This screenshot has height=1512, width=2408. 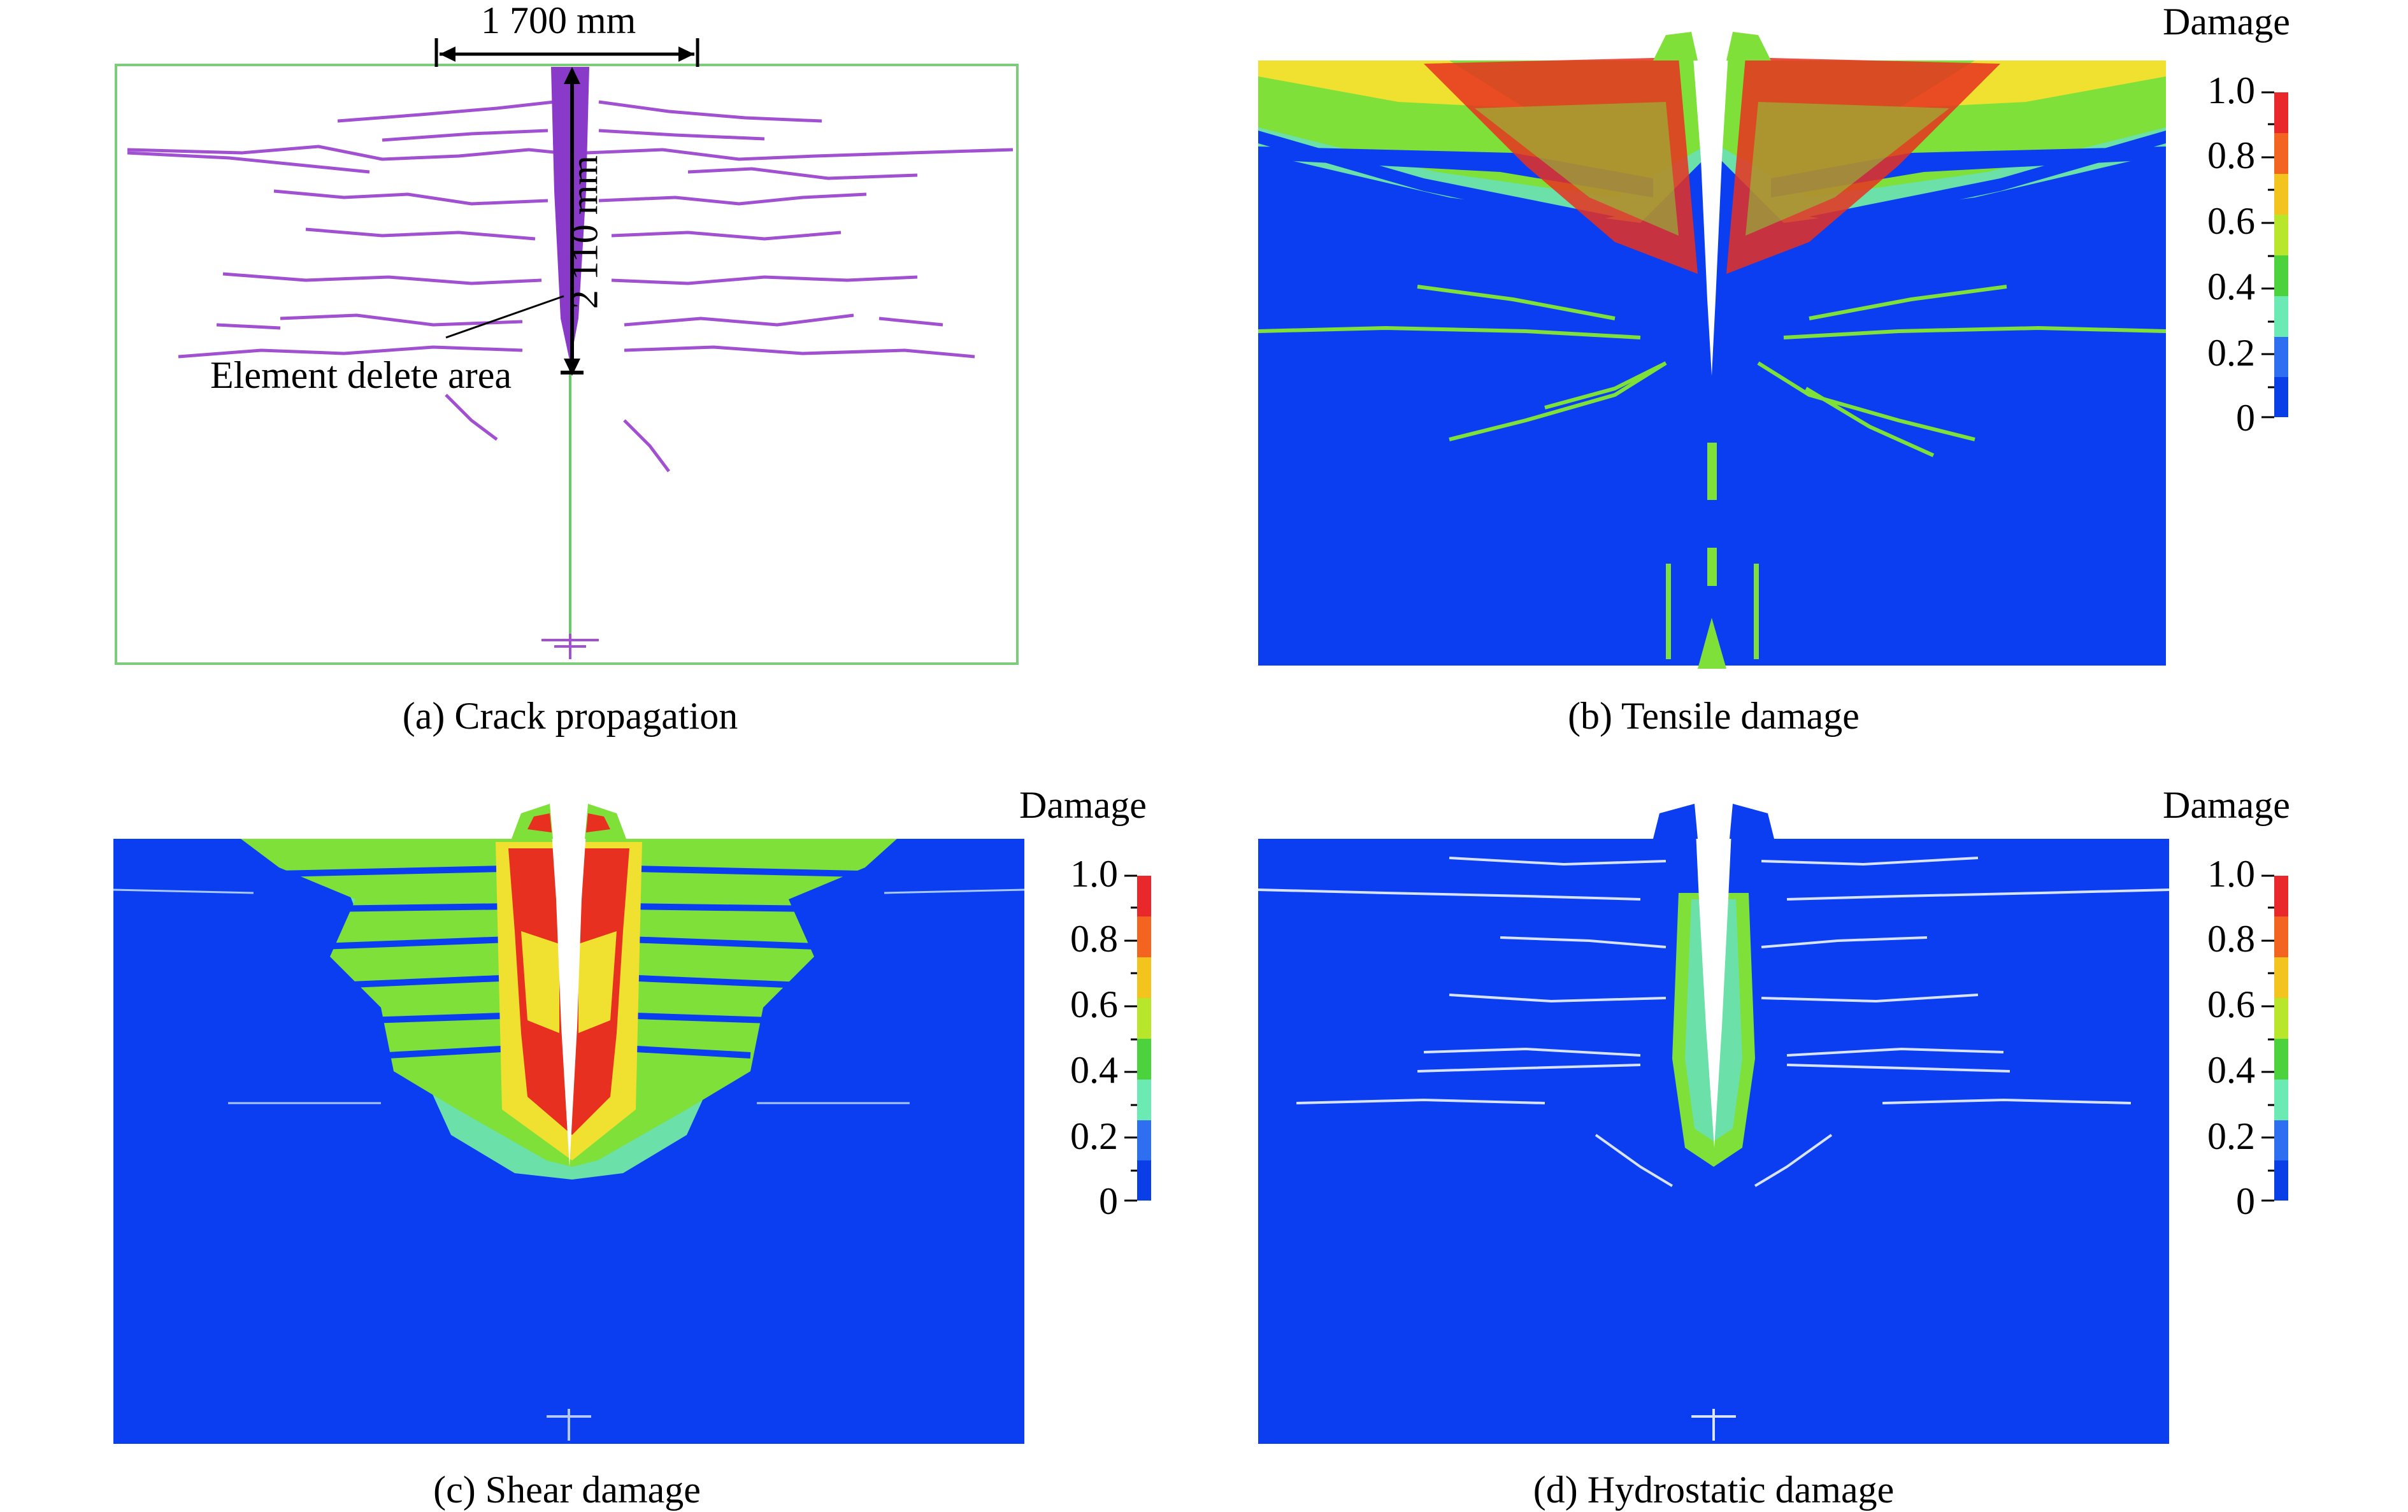 I want to click on colorbar-d-tick-0.2: 0.2, so click(x=2231, y=1136).